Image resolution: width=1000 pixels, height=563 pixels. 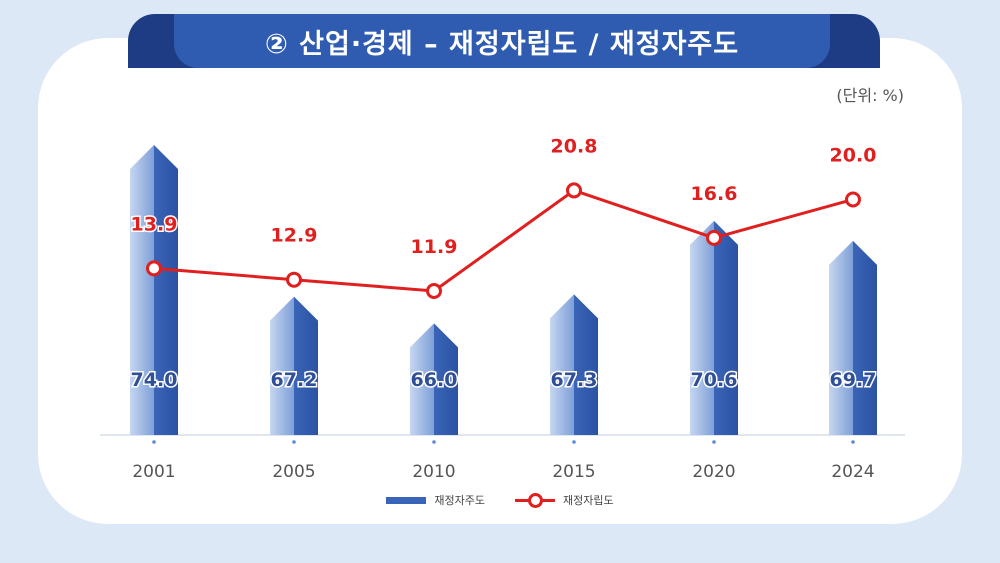 I want to click on bar-value-label: 74.0, so click(x=154, y=380).